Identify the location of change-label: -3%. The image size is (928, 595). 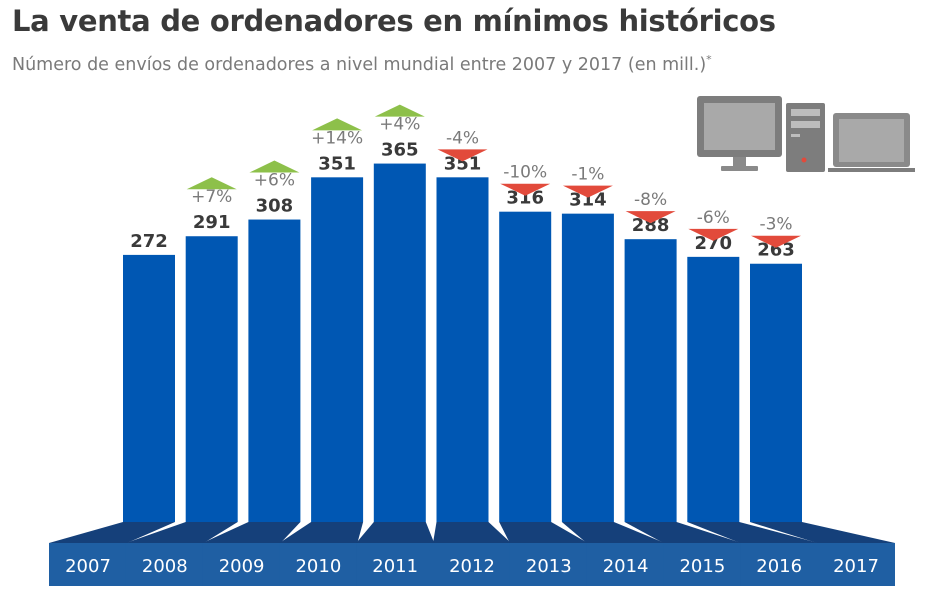
(775, 225).